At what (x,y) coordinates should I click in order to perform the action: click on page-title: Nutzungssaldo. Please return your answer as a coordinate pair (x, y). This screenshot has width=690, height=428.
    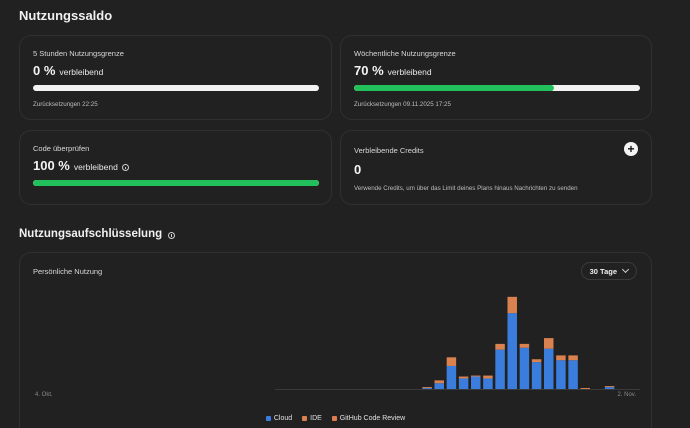
    Looking at the image, I should click on (66, 15).